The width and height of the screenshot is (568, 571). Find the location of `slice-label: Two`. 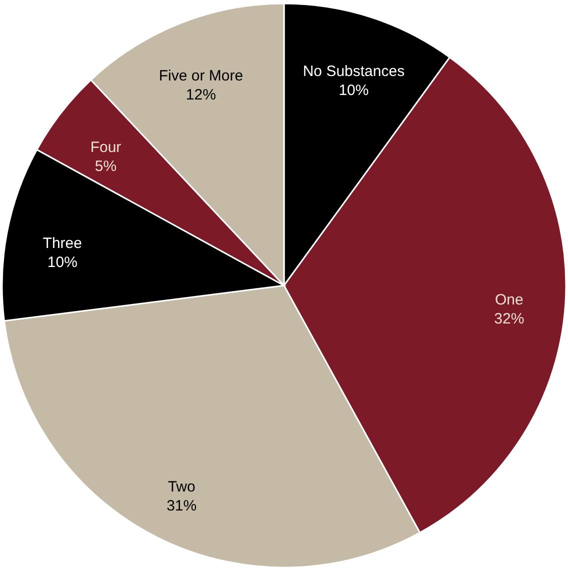

slice-label: Two is located at coordinates (182, 487).